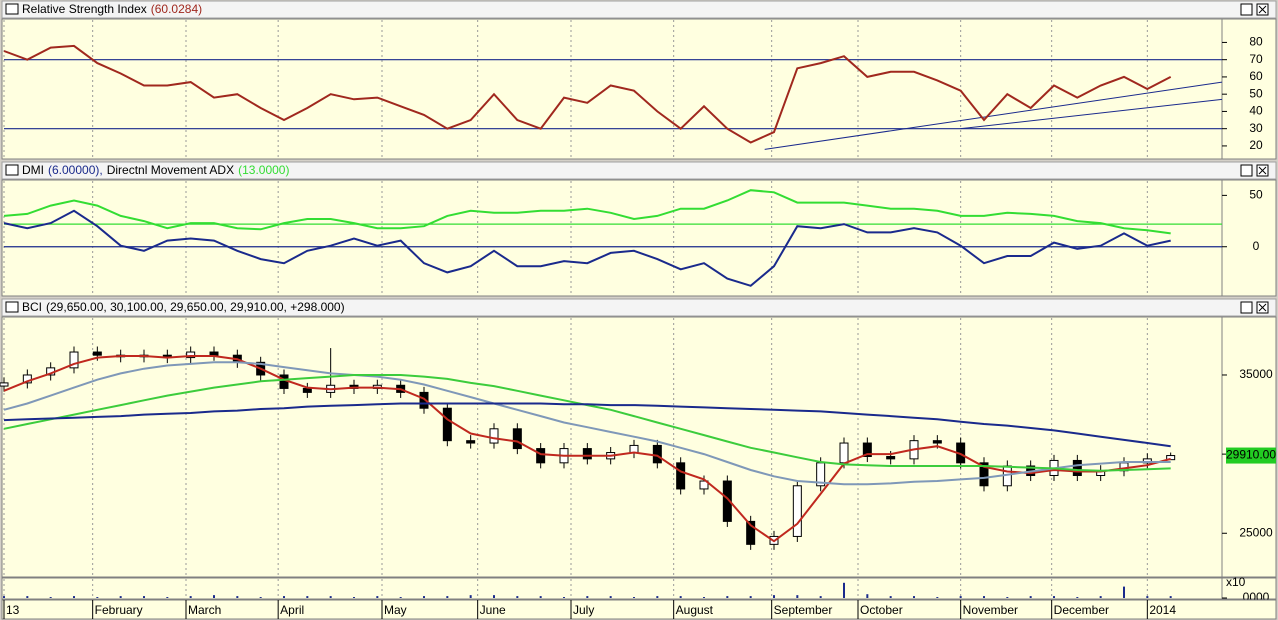 This screenshot has height=620, width=1278. I want to click on y-tick-label: 40, so click(1256, 111).